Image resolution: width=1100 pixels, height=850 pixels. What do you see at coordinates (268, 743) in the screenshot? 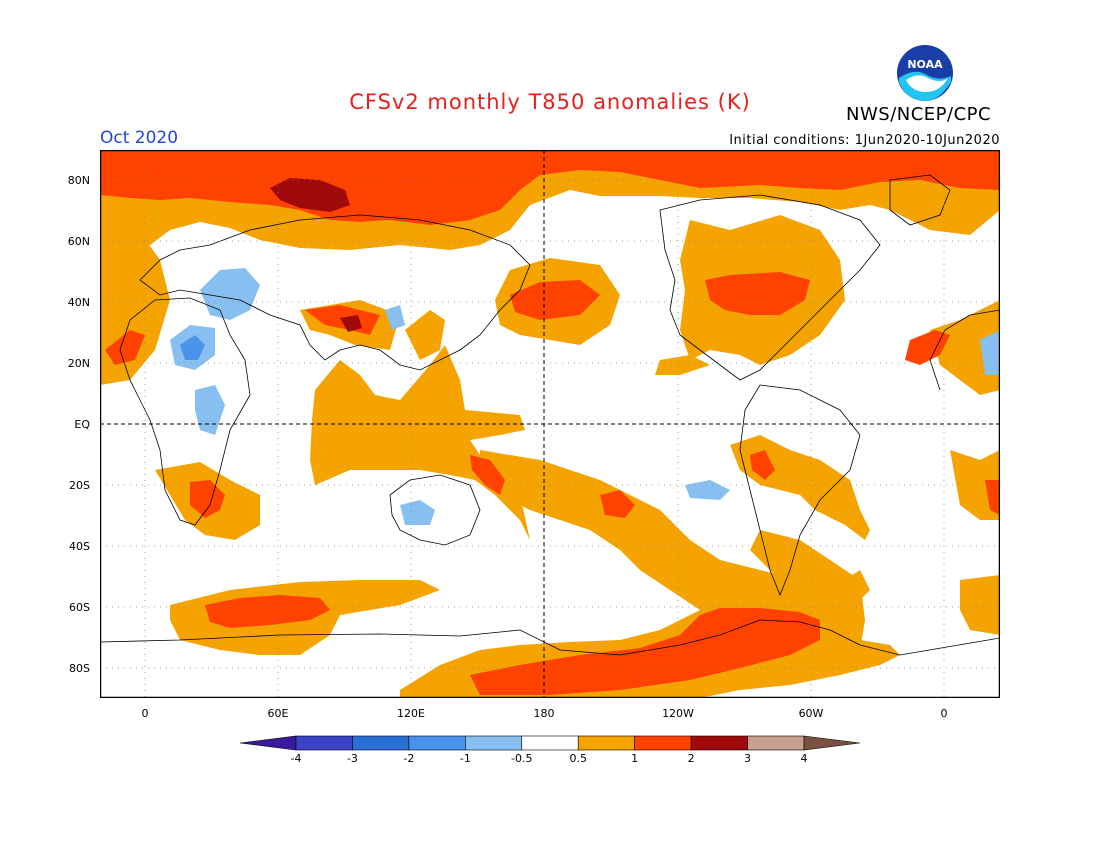
I see `colorbar-arrow-low` at bounding box center [268, 743].